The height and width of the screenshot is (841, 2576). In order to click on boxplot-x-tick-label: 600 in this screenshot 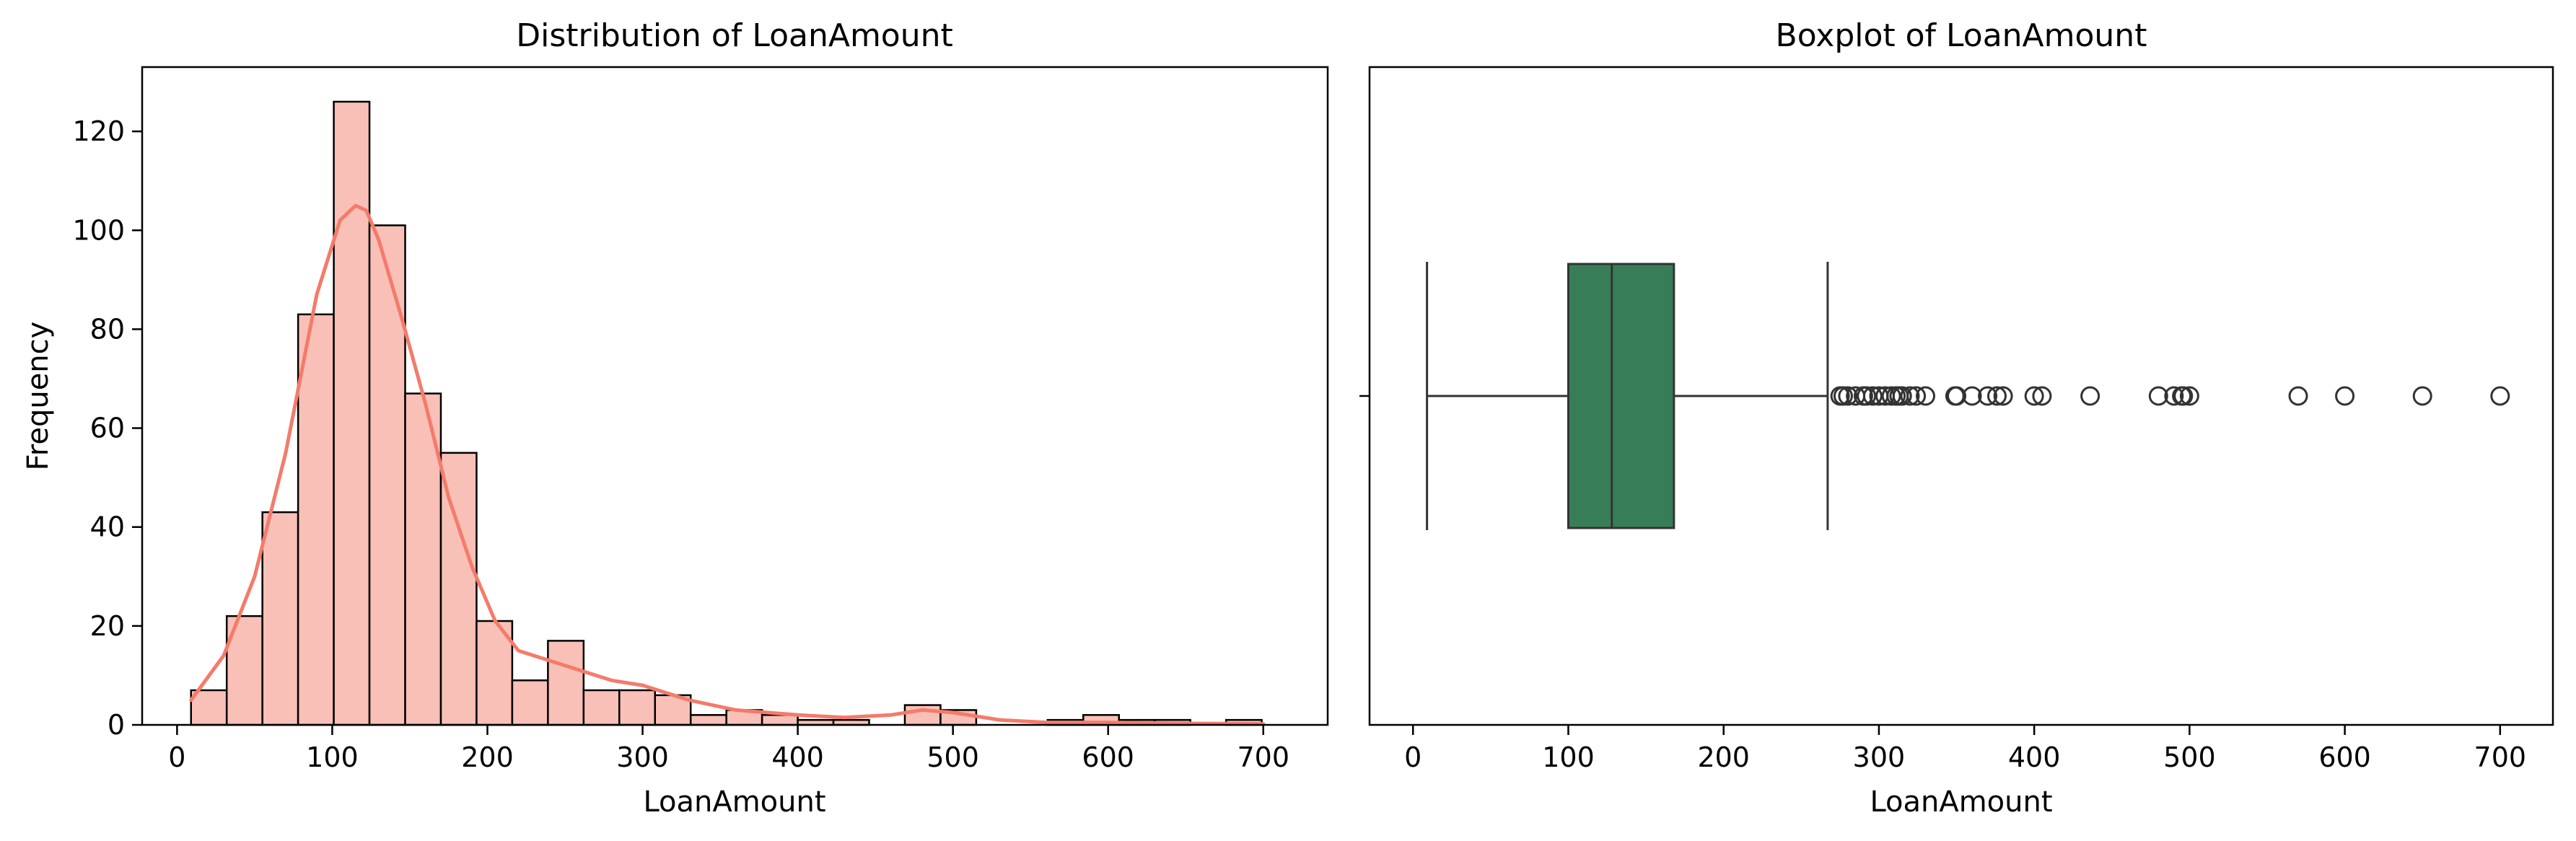, I will do `click(2344, 757)`.